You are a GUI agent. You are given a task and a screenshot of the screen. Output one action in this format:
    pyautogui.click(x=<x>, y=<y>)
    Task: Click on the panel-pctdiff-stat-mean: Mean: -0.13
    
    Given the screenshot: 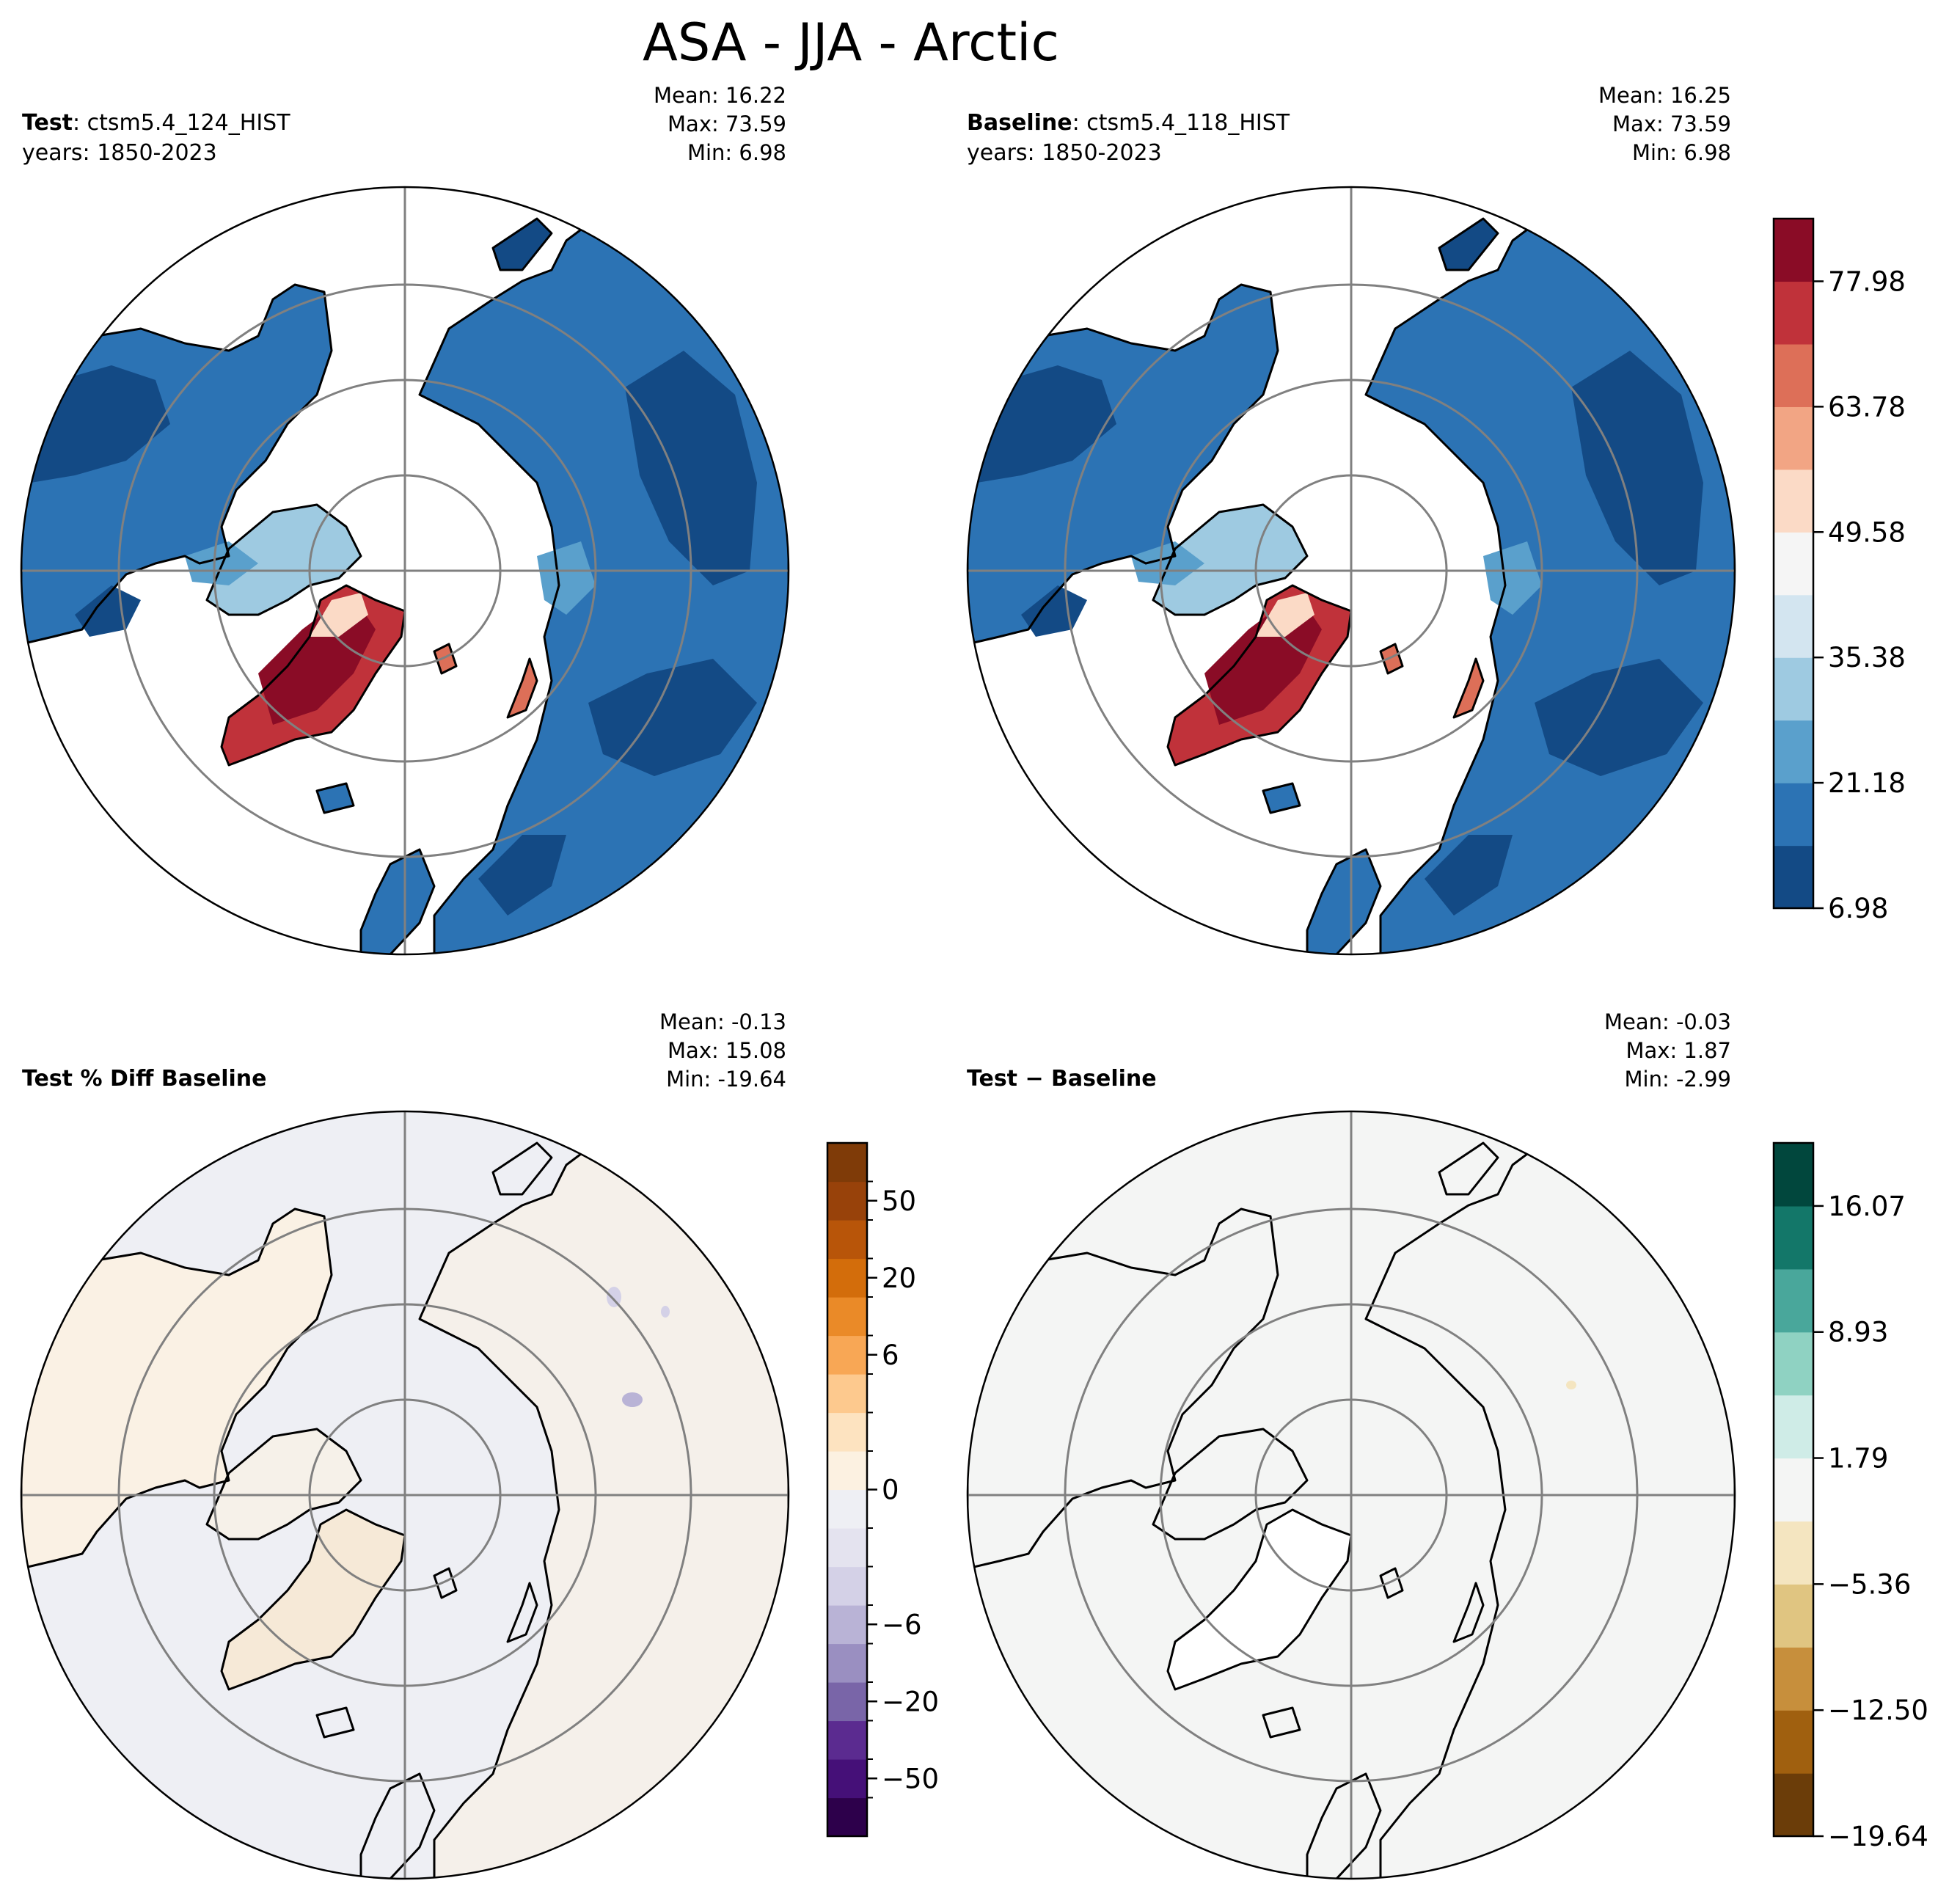 What is the action you would take?
    pyautogui.click(x=722, y=1021)
    